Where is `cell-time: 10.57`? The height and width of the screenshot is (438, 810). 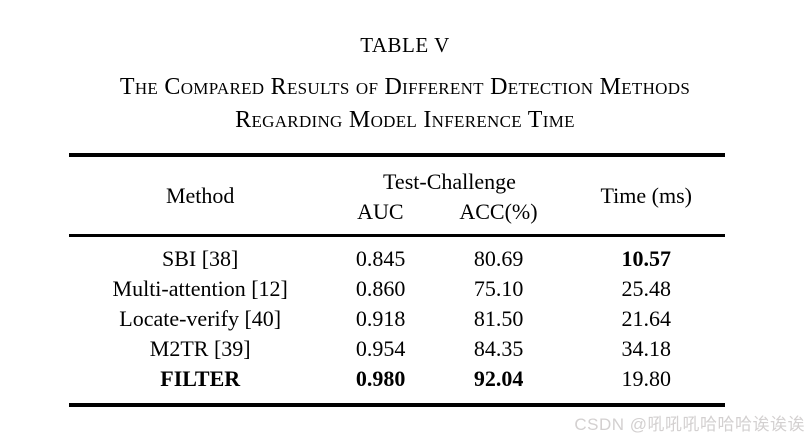 cell-time: 10.57 is located at coordinates (646, 258).